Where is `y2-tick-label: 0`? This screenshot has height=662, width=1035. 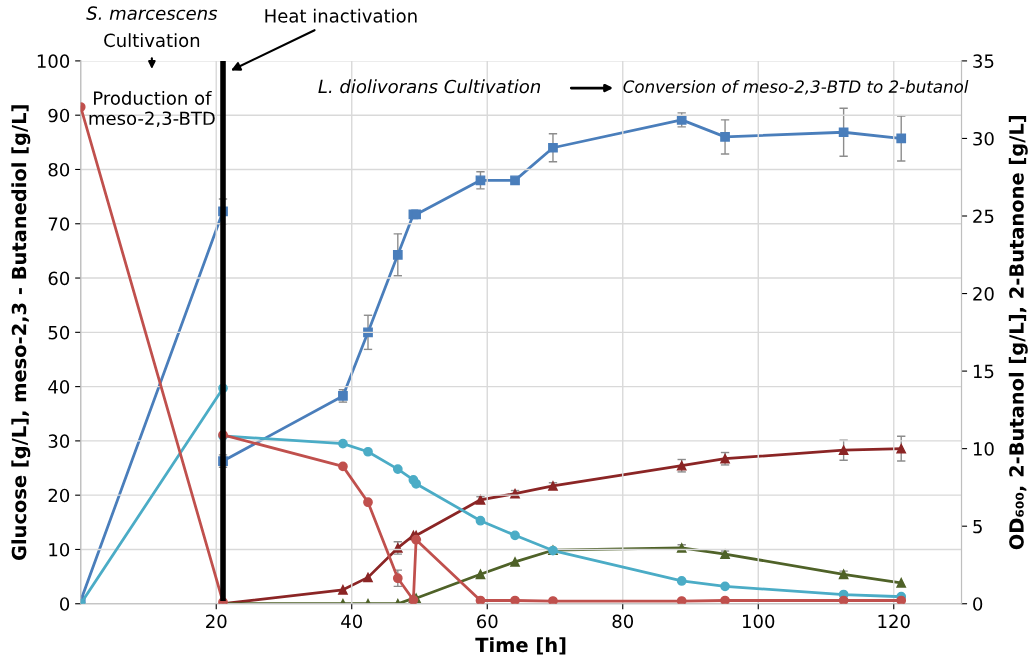
y2-tick-label: 0 is located at coordinates (978, 604).